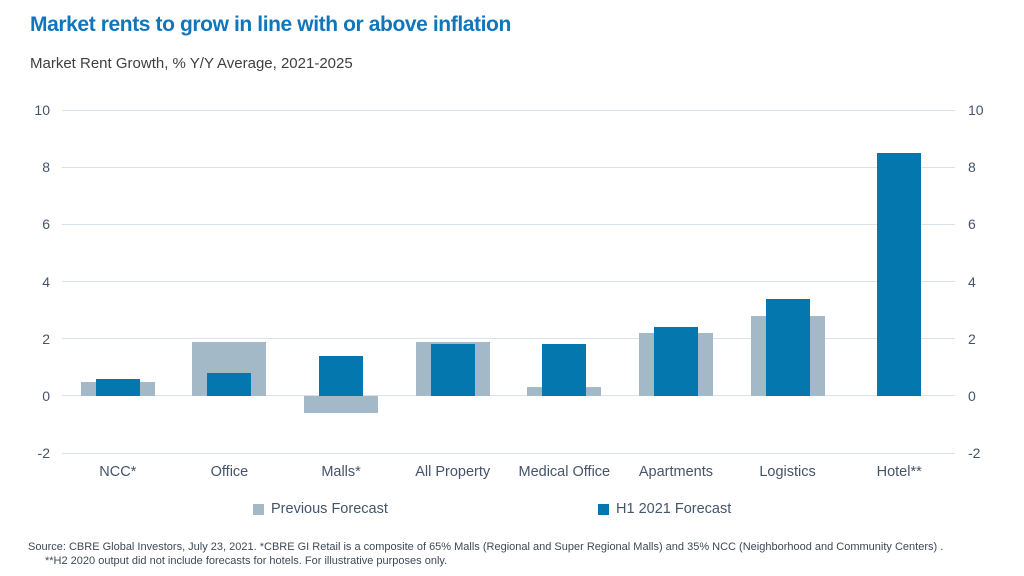 Image resolution: width=1024 pixels, height=576 pixels. Describe the element at coordinates (258, 509) in the screenshot. I see `legend-swatch-previous-forecast` at that location.